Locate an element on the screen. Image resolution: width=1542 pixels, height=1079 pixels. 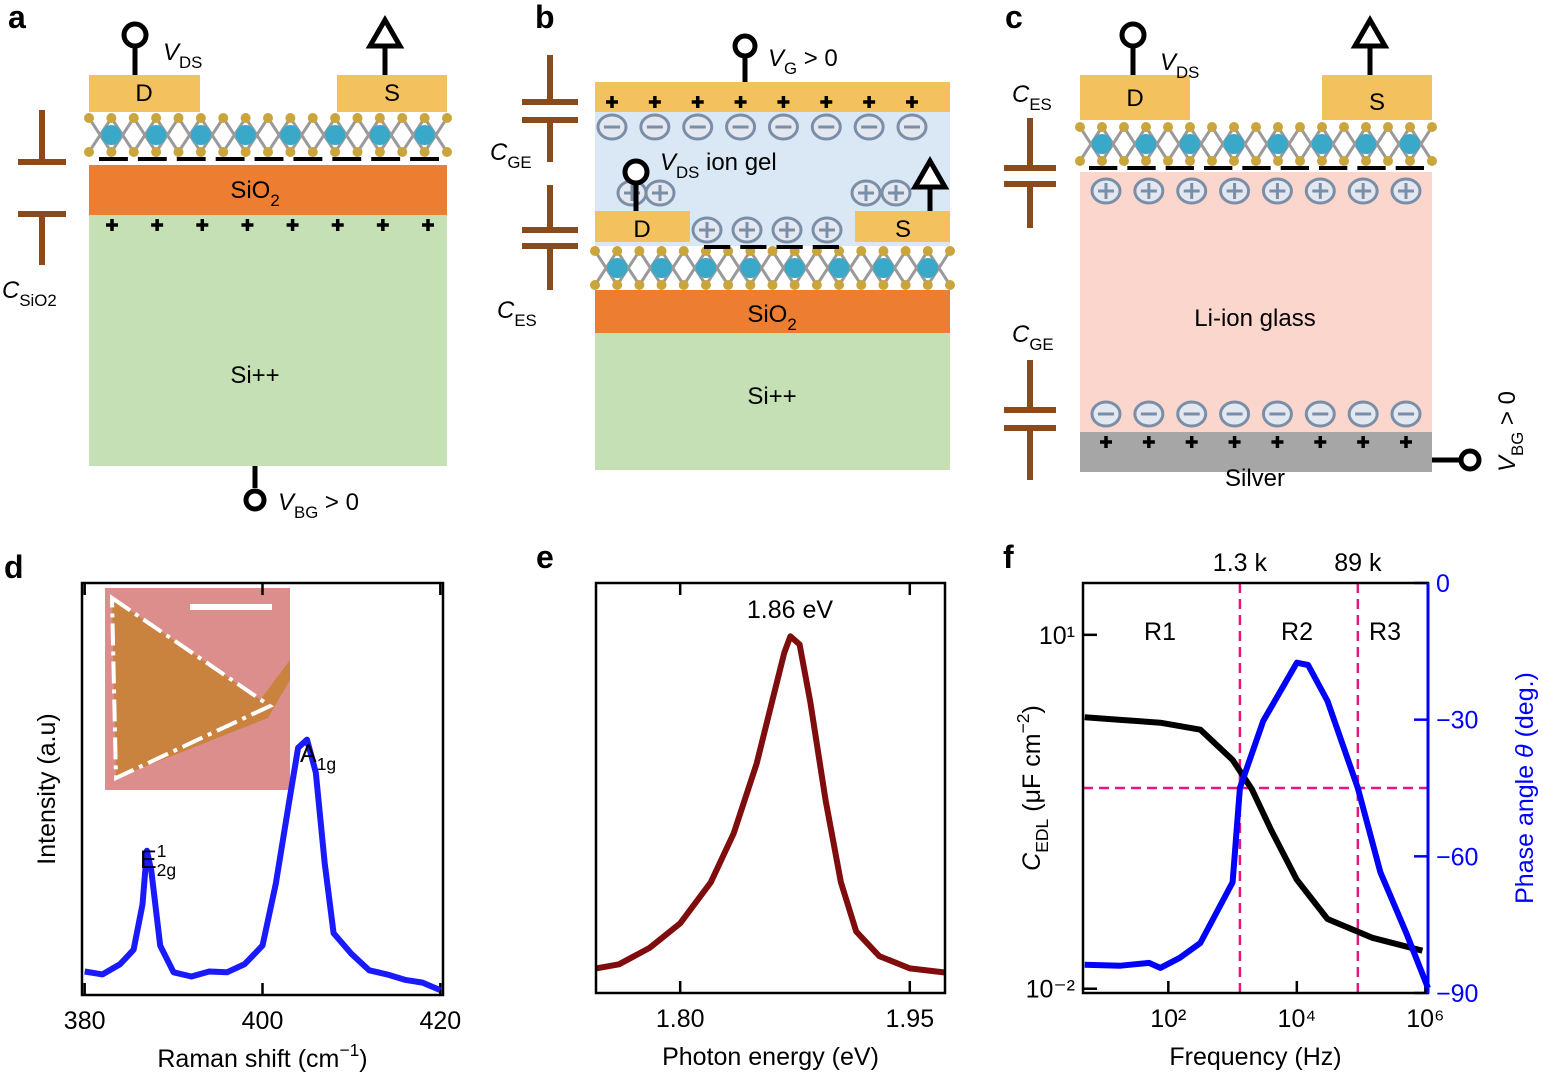
text-part: 1g is located at coordinates (326, 764).